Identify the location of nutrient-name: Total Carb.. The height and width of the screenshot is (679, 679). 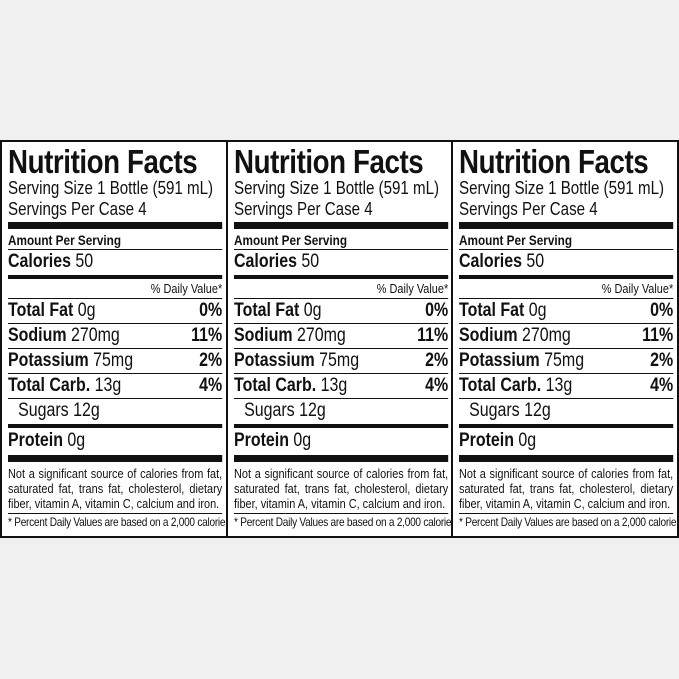
(49, 385).